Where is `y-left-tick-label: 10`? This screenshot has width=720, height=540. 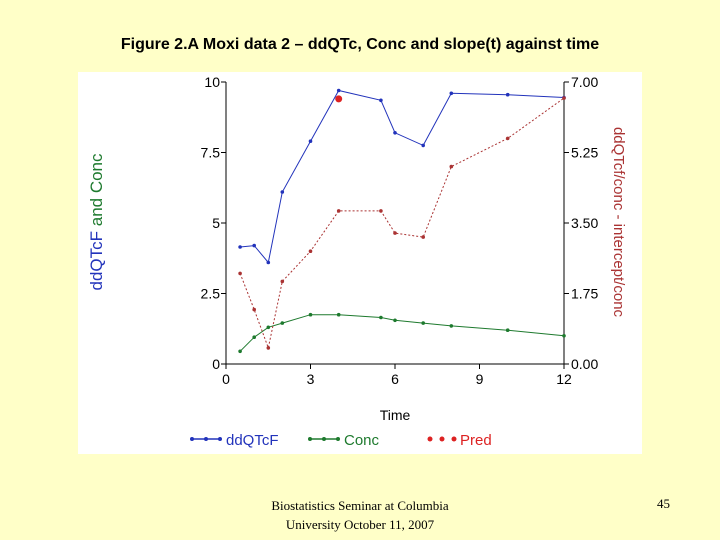 y-left-tick-label: 10 is located at coordinates (212, 82).